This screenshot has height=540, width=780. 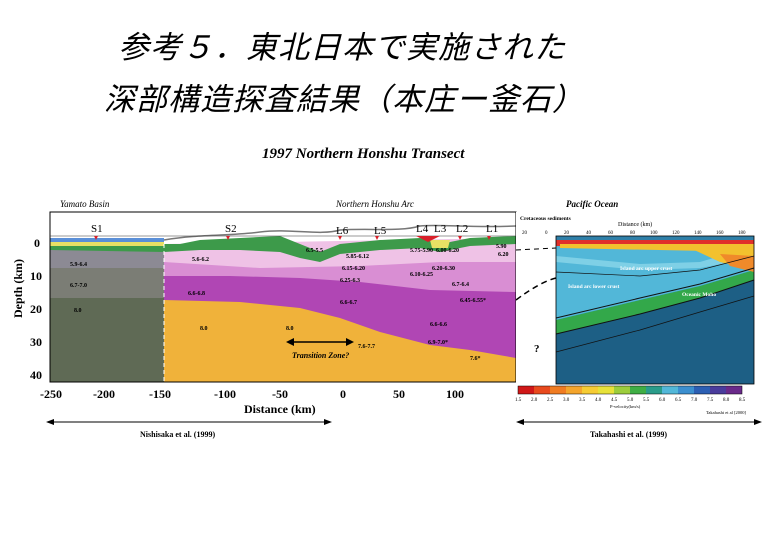 What do you see at coordinates (447, 251) in the screenshot?
I see `vel-12: 6.00-6.20` at bounding box center [447, 251].